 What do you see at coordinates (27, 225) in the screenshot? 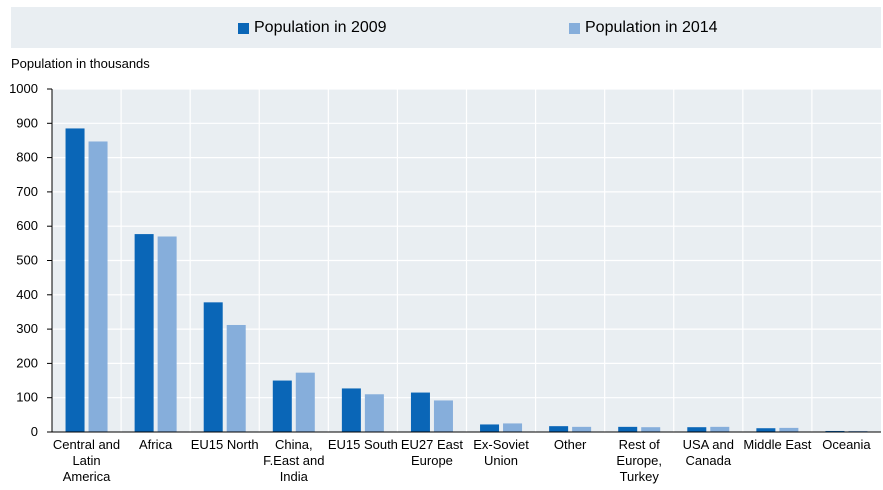
I see `y-tick-label: 600` at bounding box center [27, 225].